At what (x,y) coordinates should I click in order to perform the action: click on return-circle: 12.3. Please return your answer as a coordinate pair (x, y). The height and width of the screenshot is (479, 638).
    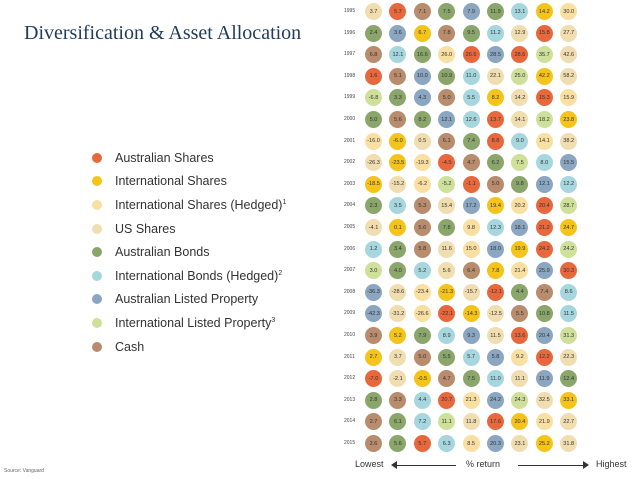
    Looking at the image, I should click on (495, 227).